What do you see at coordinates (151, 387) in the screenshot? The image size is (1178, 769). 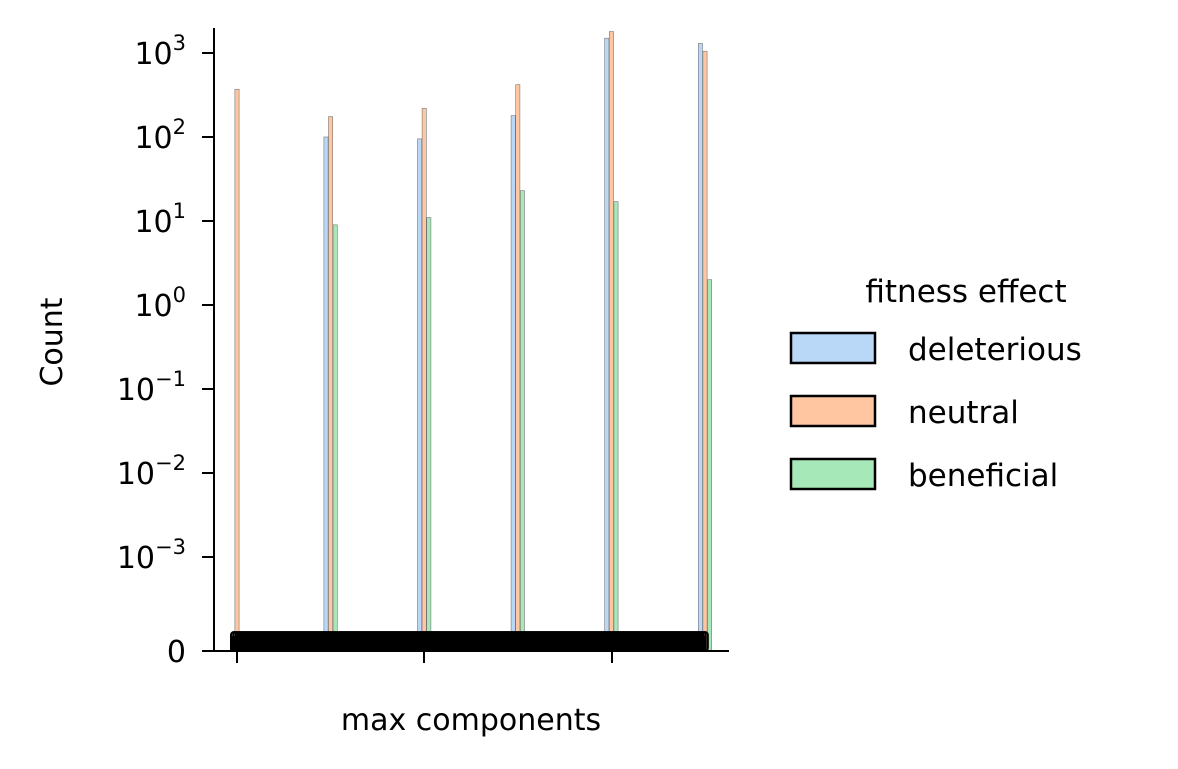 I see `y-tick-label: 10⁻¹` at bounding box center [151, 387].